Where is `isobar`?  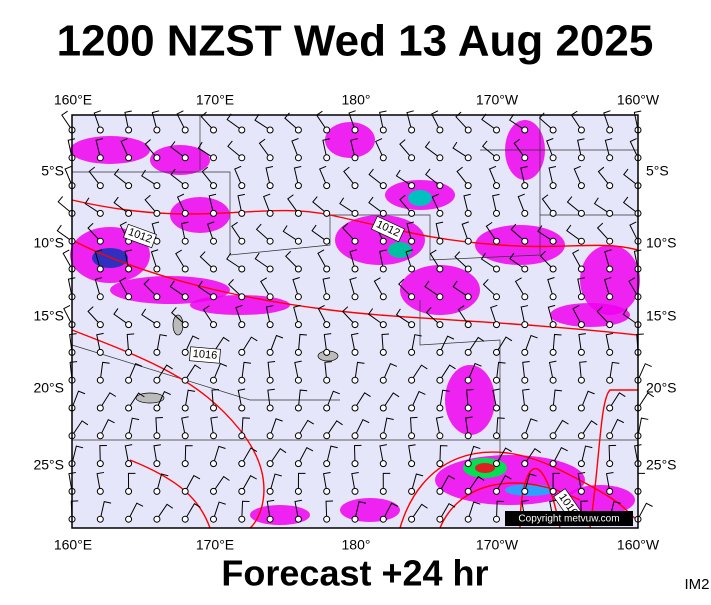
isobar is located at coordinates (613, 459).